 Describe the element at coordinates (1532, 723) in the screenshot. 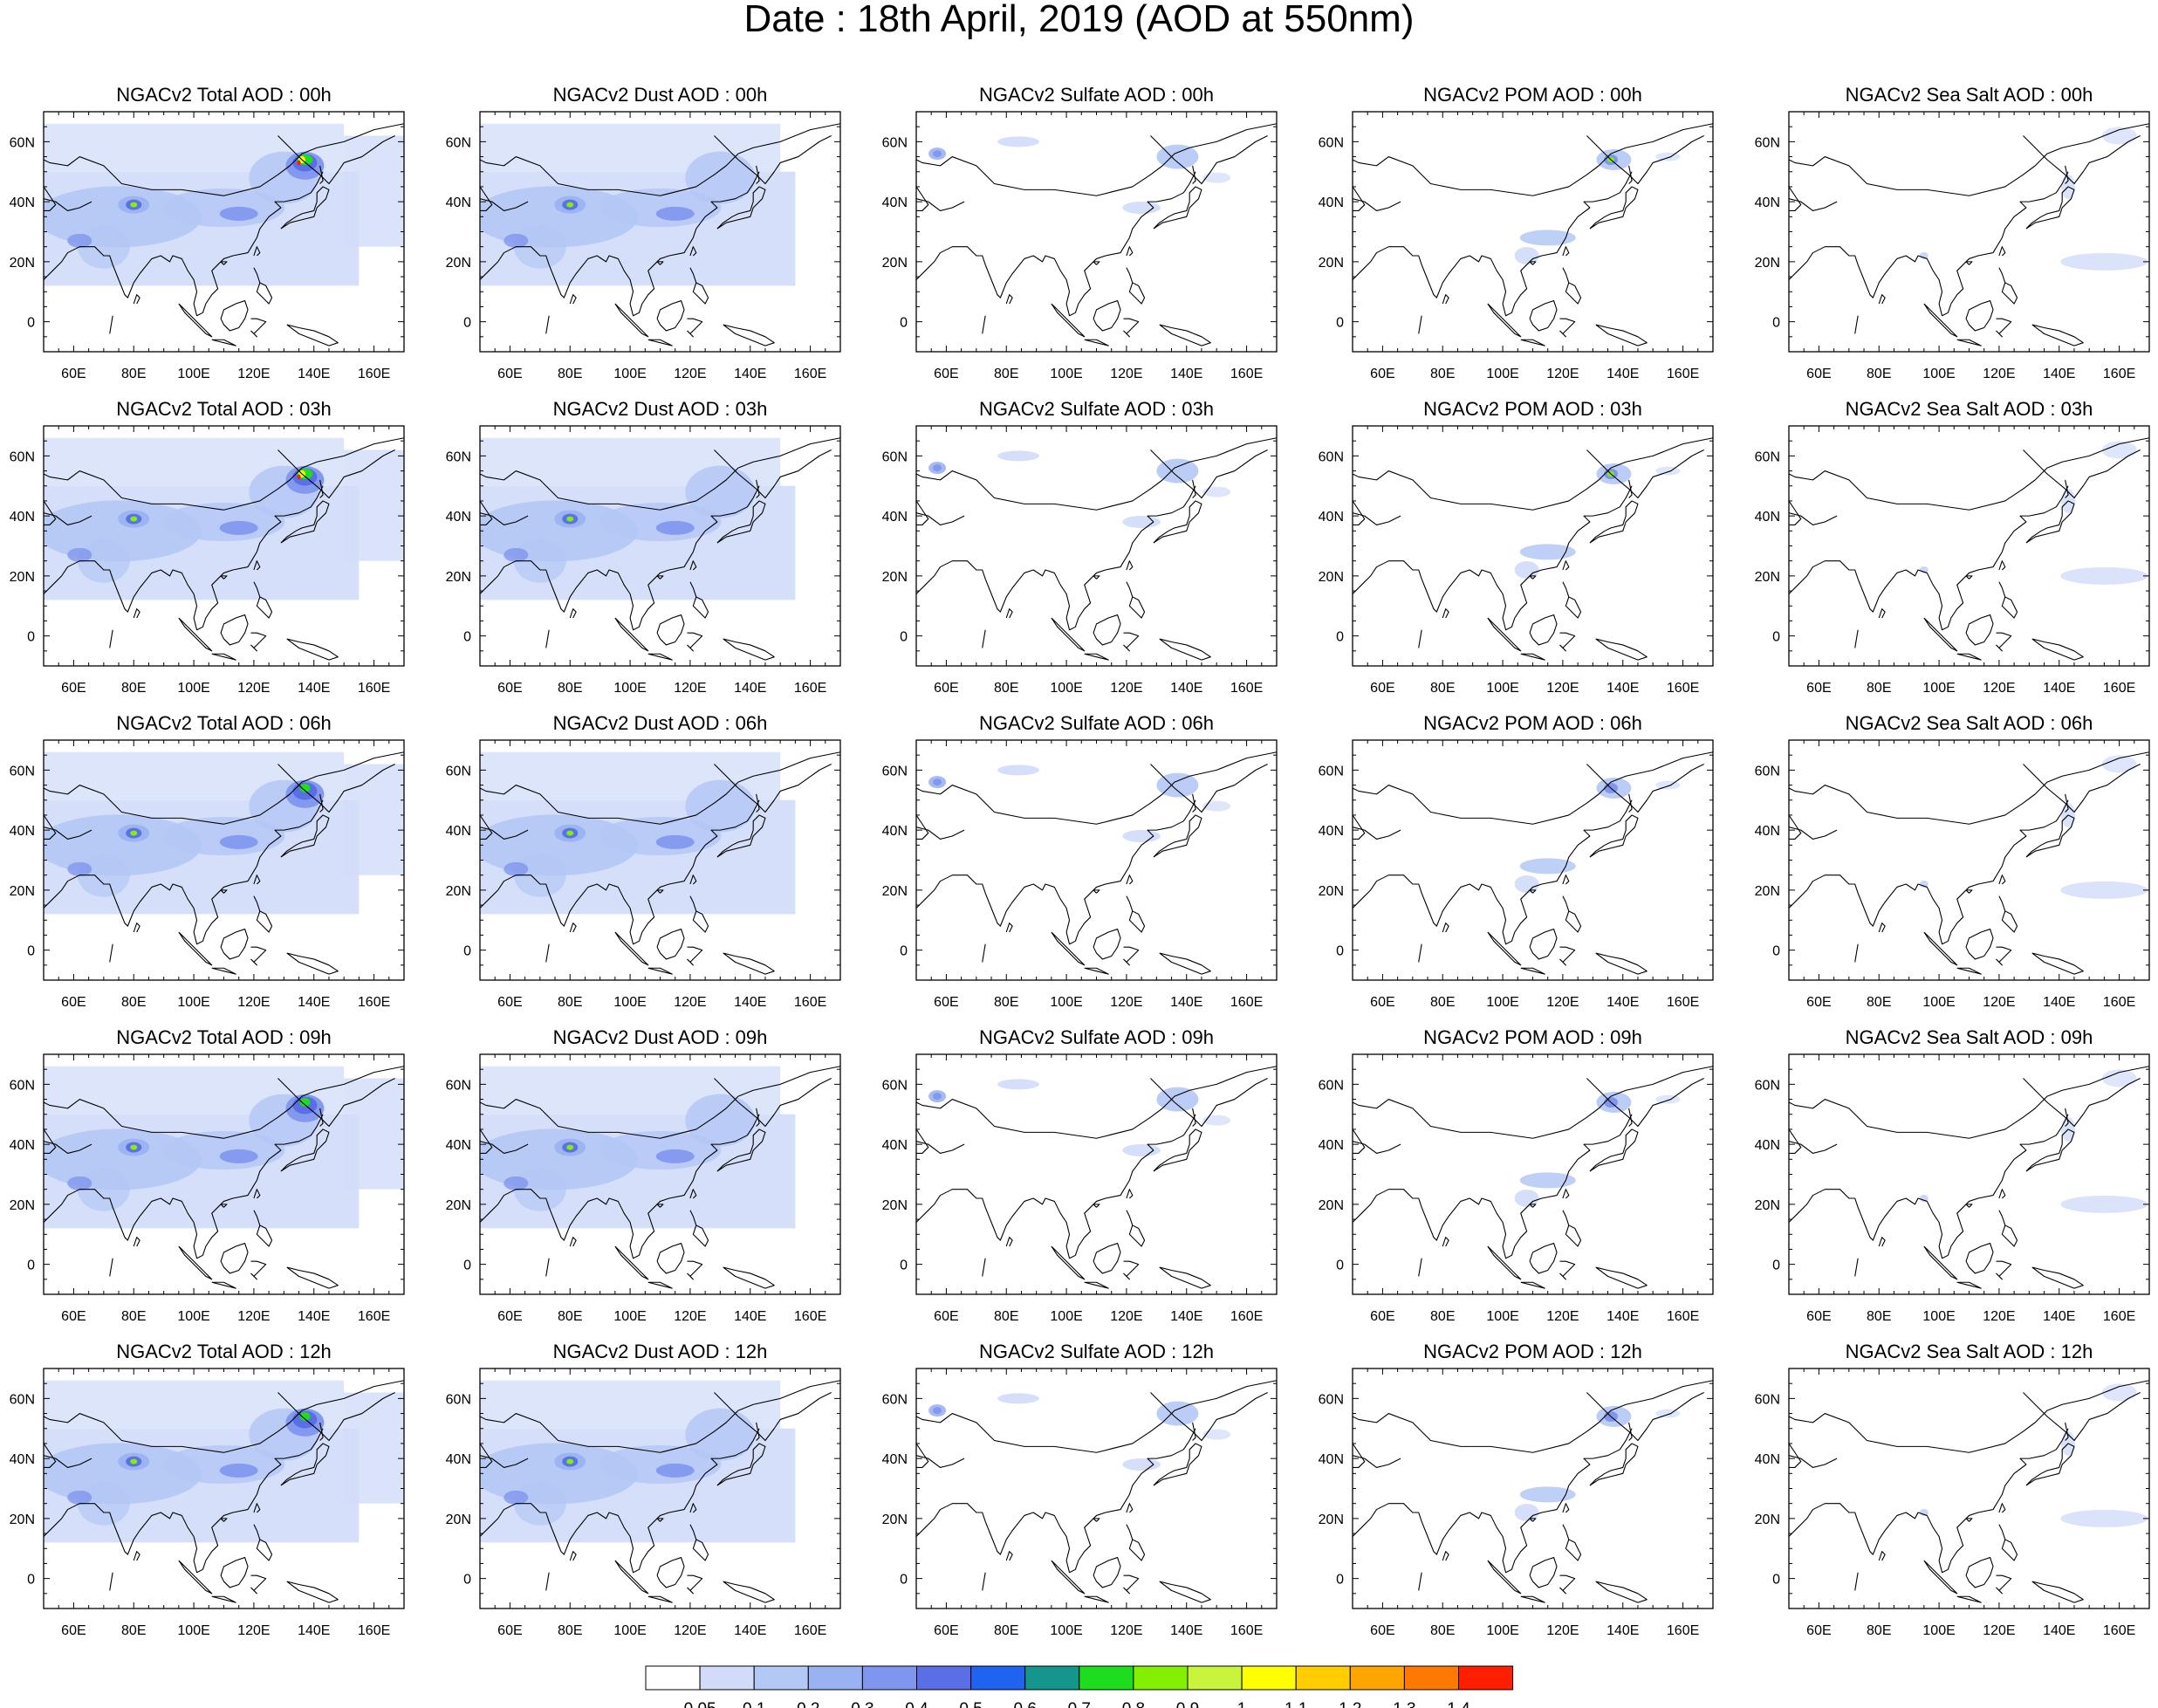

I see `panel-title: NGACv2 POM AOD : 06h` at that location.